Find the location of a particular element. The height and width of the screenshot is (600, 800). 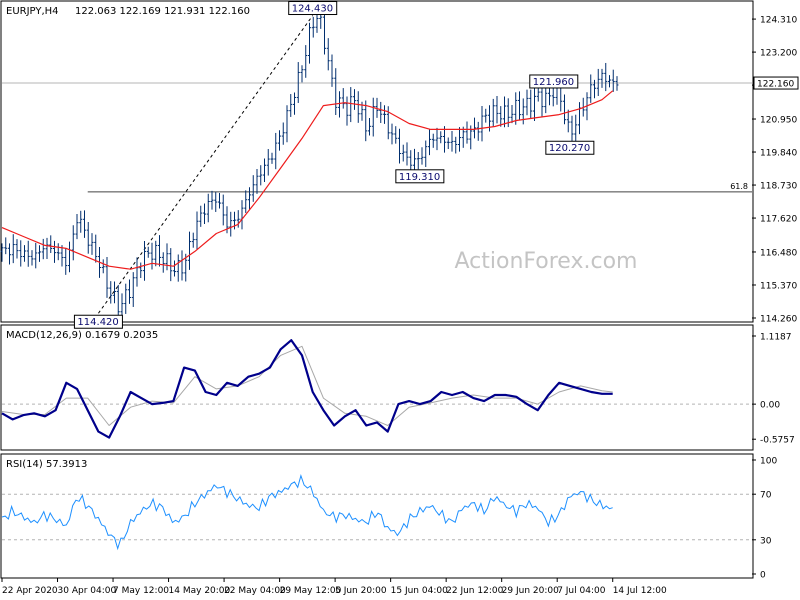

price-ytick-label: 123.200 is located at coordinates (778, 54).